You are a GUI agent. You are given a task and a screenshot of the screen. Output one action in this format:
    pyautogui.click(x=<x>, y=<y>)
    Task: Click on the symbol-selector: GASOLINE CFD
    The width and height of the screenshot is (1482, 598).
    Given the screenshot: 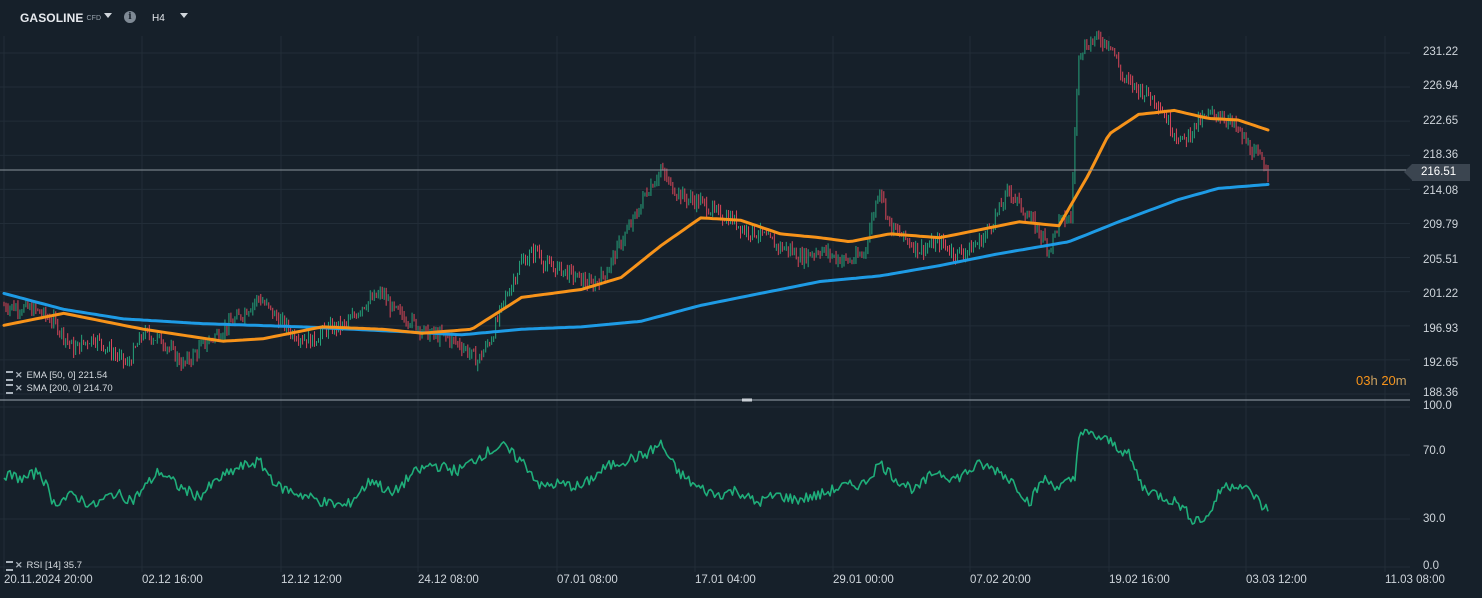 What is the action you would take?
    pyautogui.click(x=60, y=18)
    